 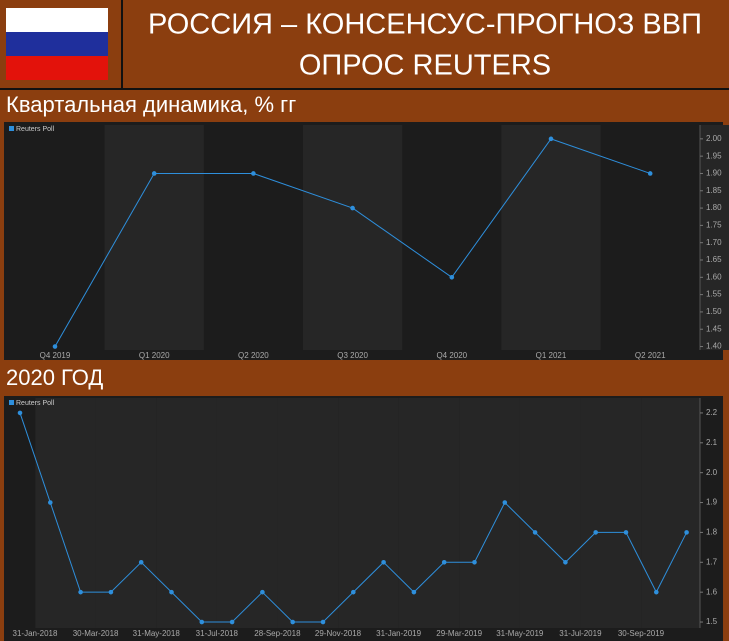 I want to click on x-tick-label: 28-Sep-2018, so click(x=277, y=633).